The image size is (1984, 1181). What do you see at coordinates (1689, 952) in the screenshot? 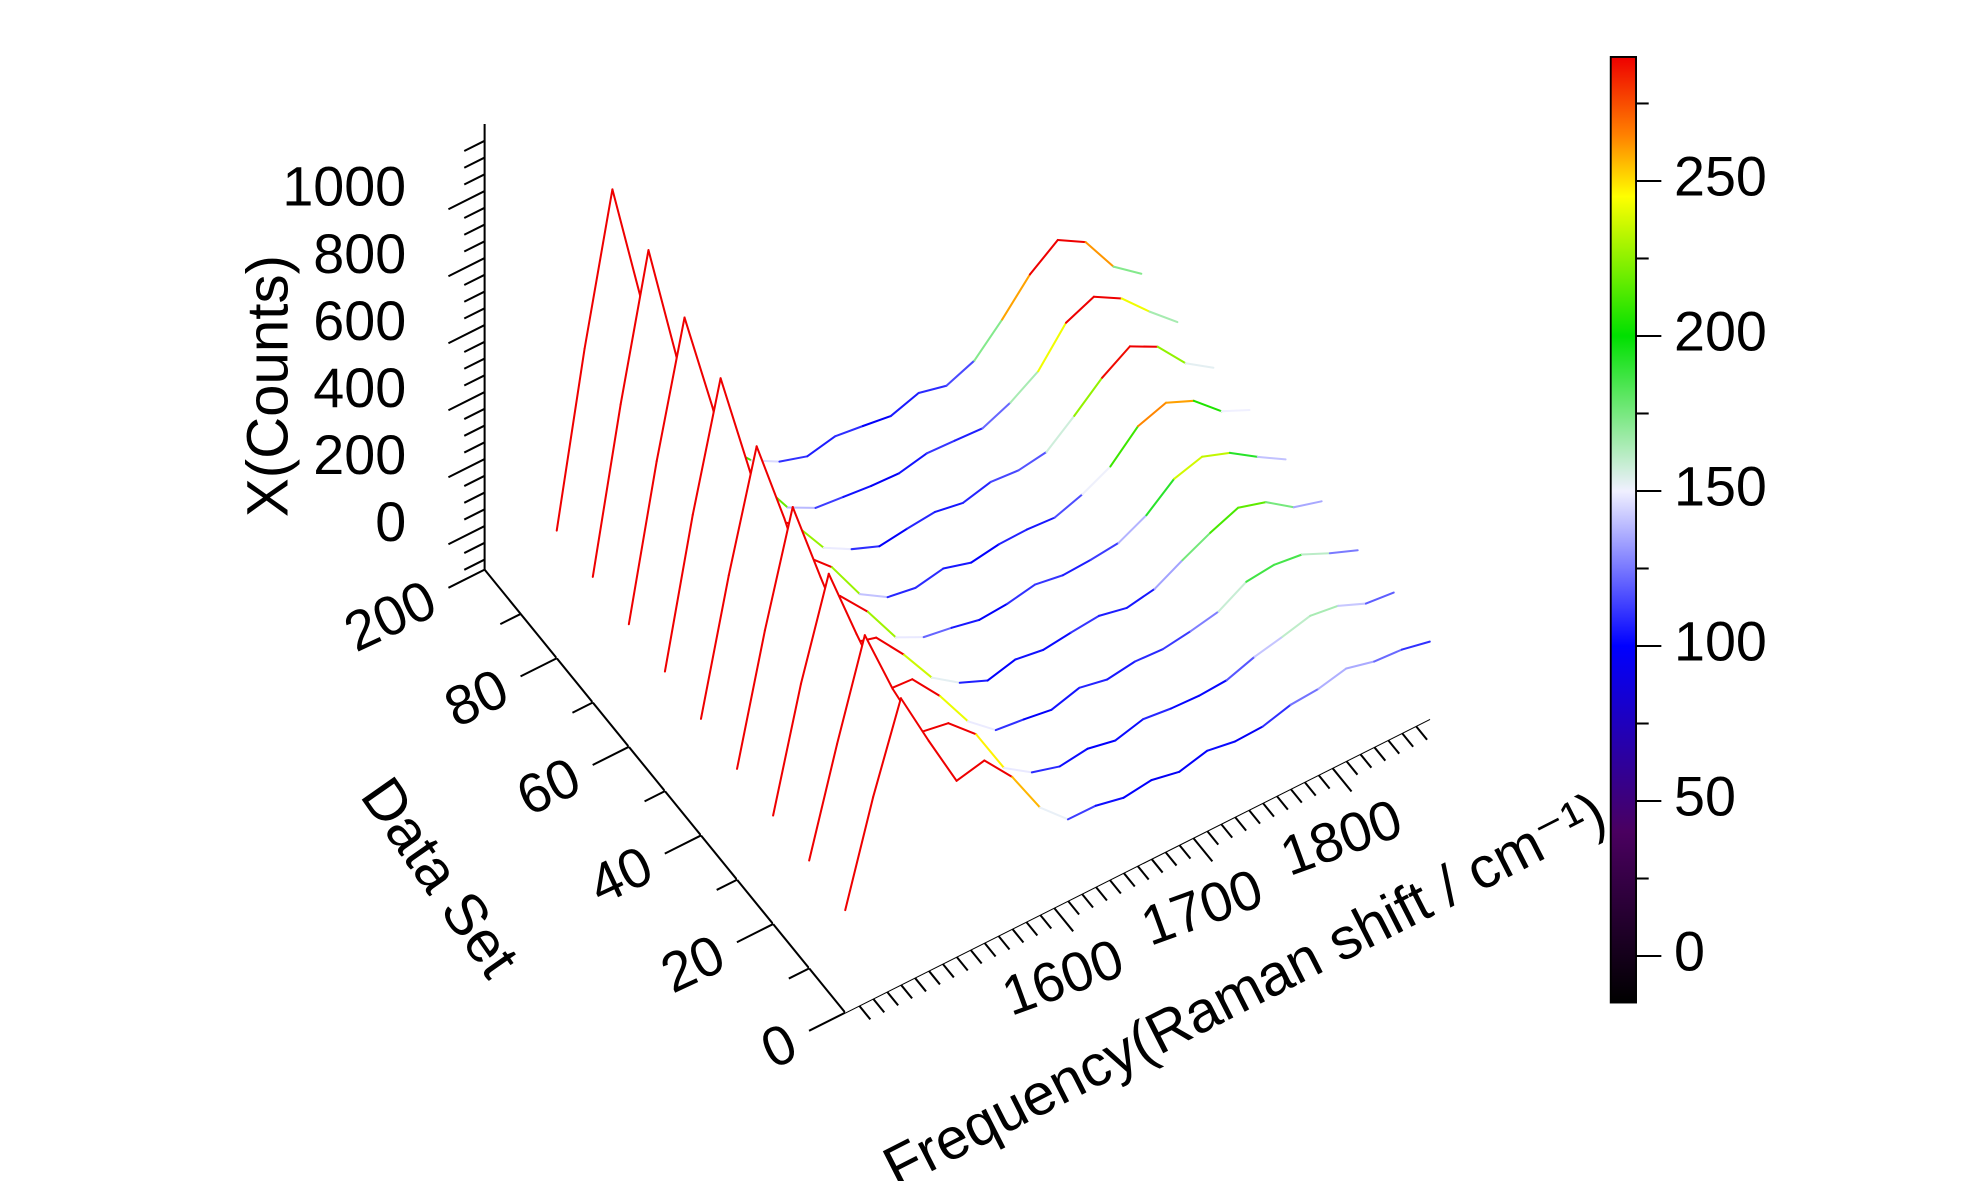
I see `colorbar-tick-label: 0` at bounding box center [1689, 952].